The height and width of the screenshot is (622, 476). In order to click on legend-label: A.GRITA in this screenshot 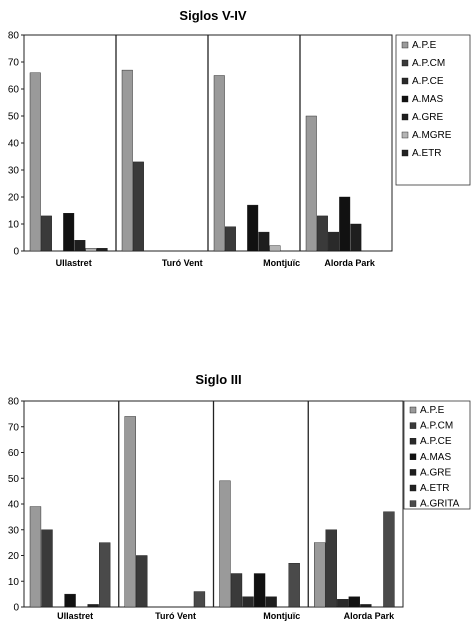, I will do `click(440, 504)`.